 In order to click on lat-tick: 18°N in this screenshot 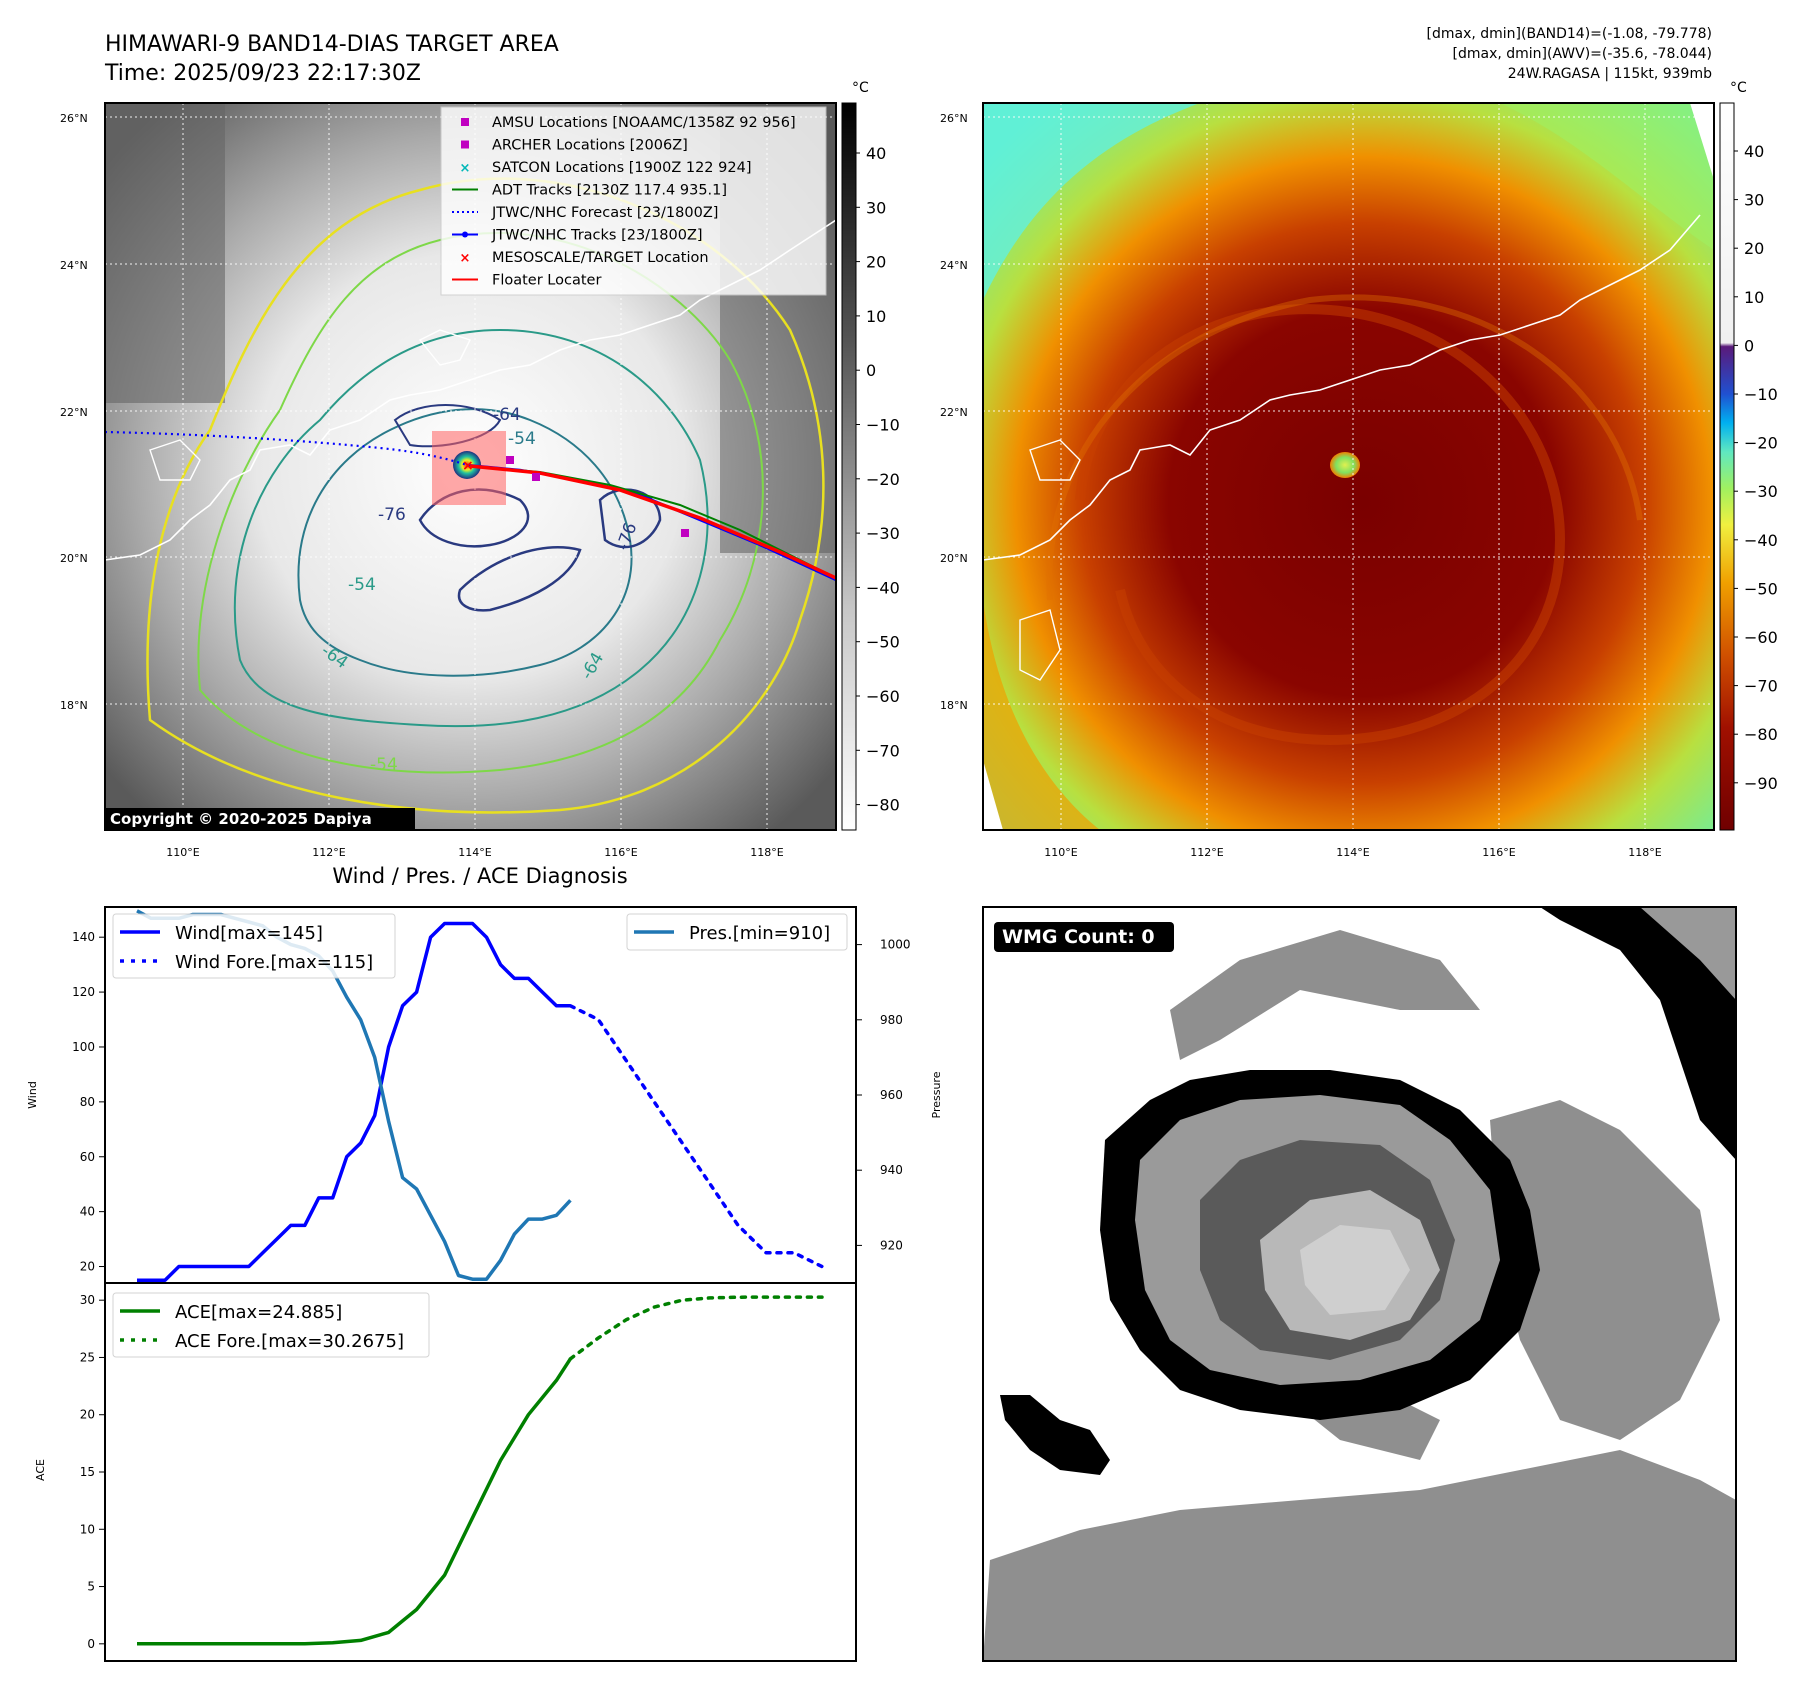, I will do `click(954, 705)`.